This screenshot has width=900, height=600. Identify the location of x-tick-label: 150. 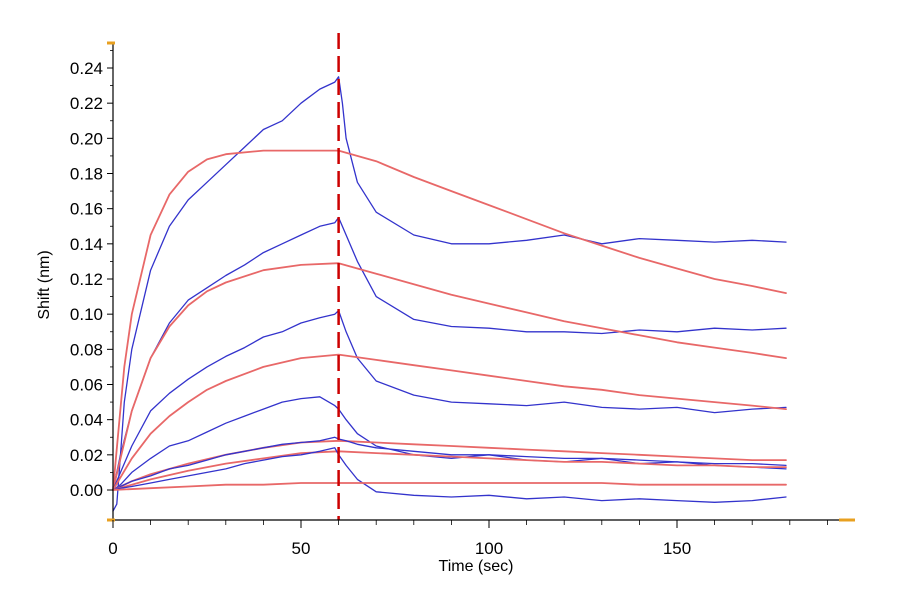
(677, 548).